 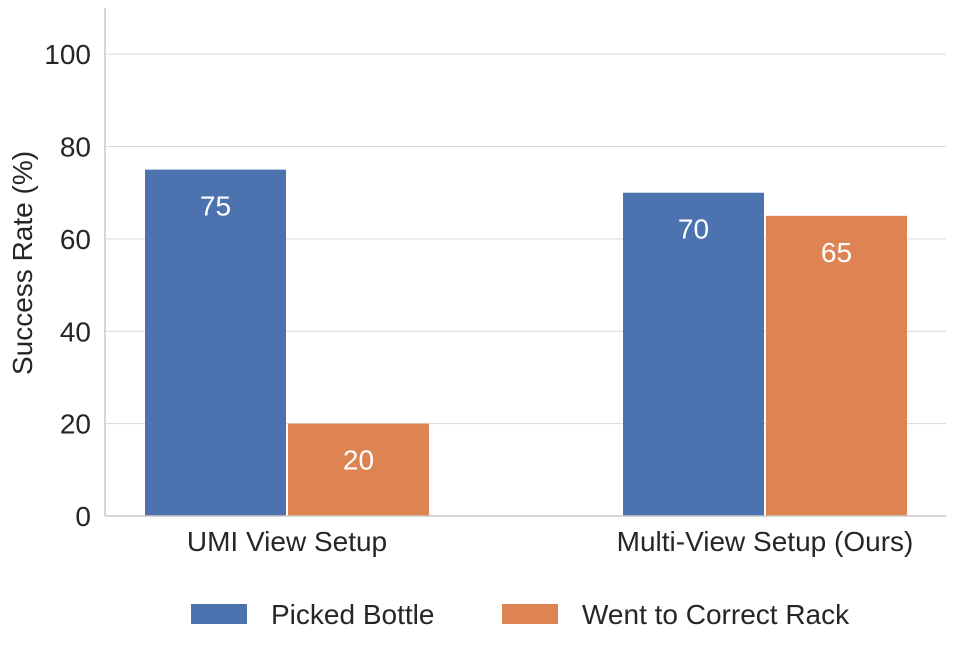 What do you see at coordinates (75, 331) in the screenshot?
I see `y-tick-label: 40` at bounding box center [75, 331].